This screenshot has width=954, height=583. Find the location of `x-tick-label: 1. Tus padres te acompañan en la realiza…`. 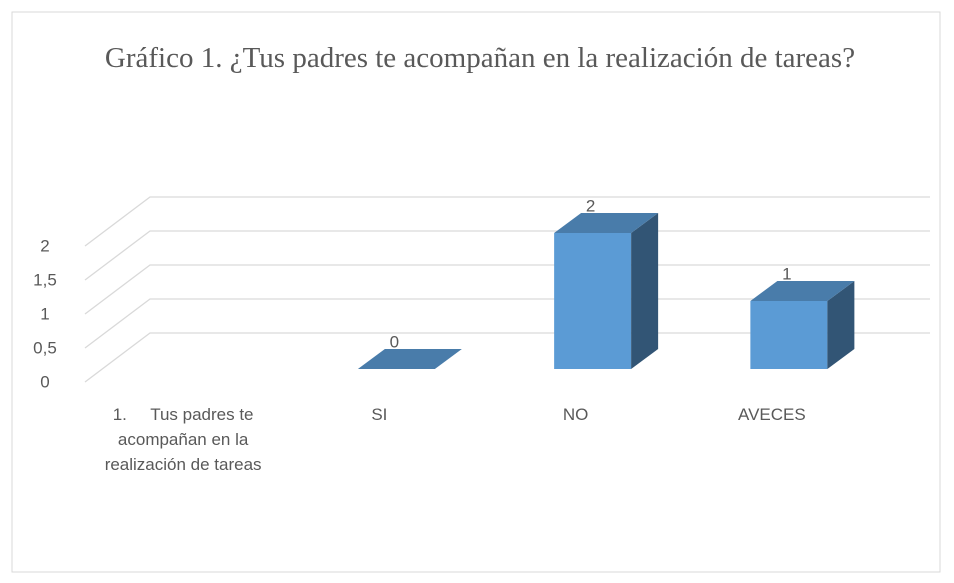

x-tick-label: 1. Tus padres te acompañan en la realiza… is located at coordinates (183, 439).